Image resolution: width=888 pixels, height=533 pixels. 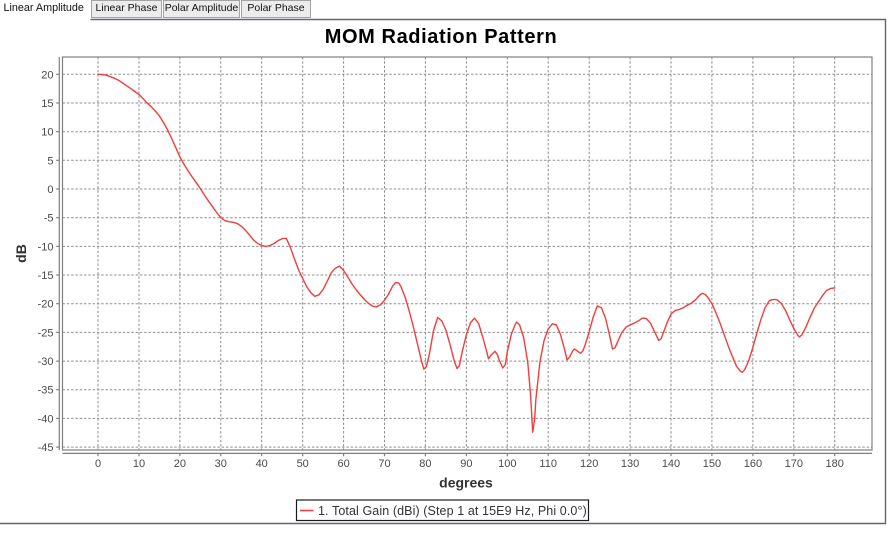 What do you see at coordinates (589, 464) in the screenshot?
I see `svg-text: 120` at bounding box center [589, 464].